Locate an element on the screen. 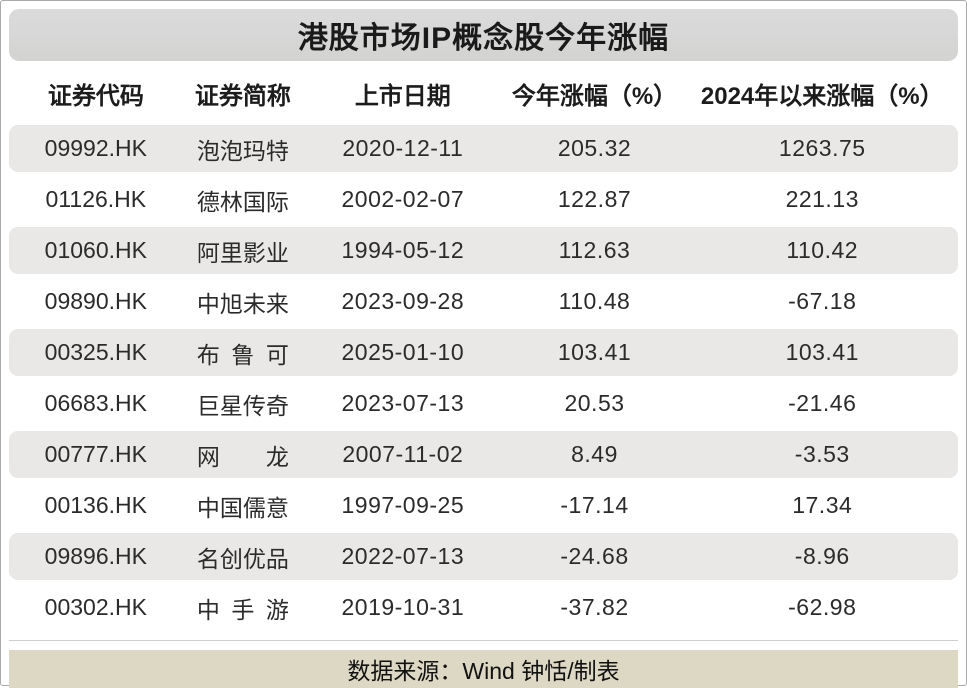  cell-since-2024-change: 1263.75 is located at coordinates (822, 148).